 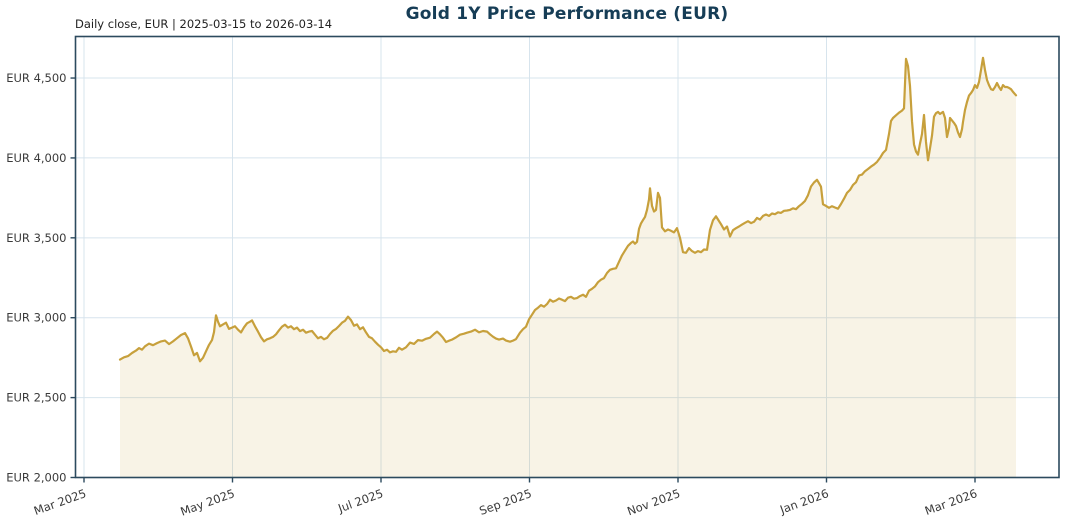 What do you see at coordinates (36, 78) in the screenshot?
I see `svg-text: EUR 4,500` at bounding box center [36, 78].